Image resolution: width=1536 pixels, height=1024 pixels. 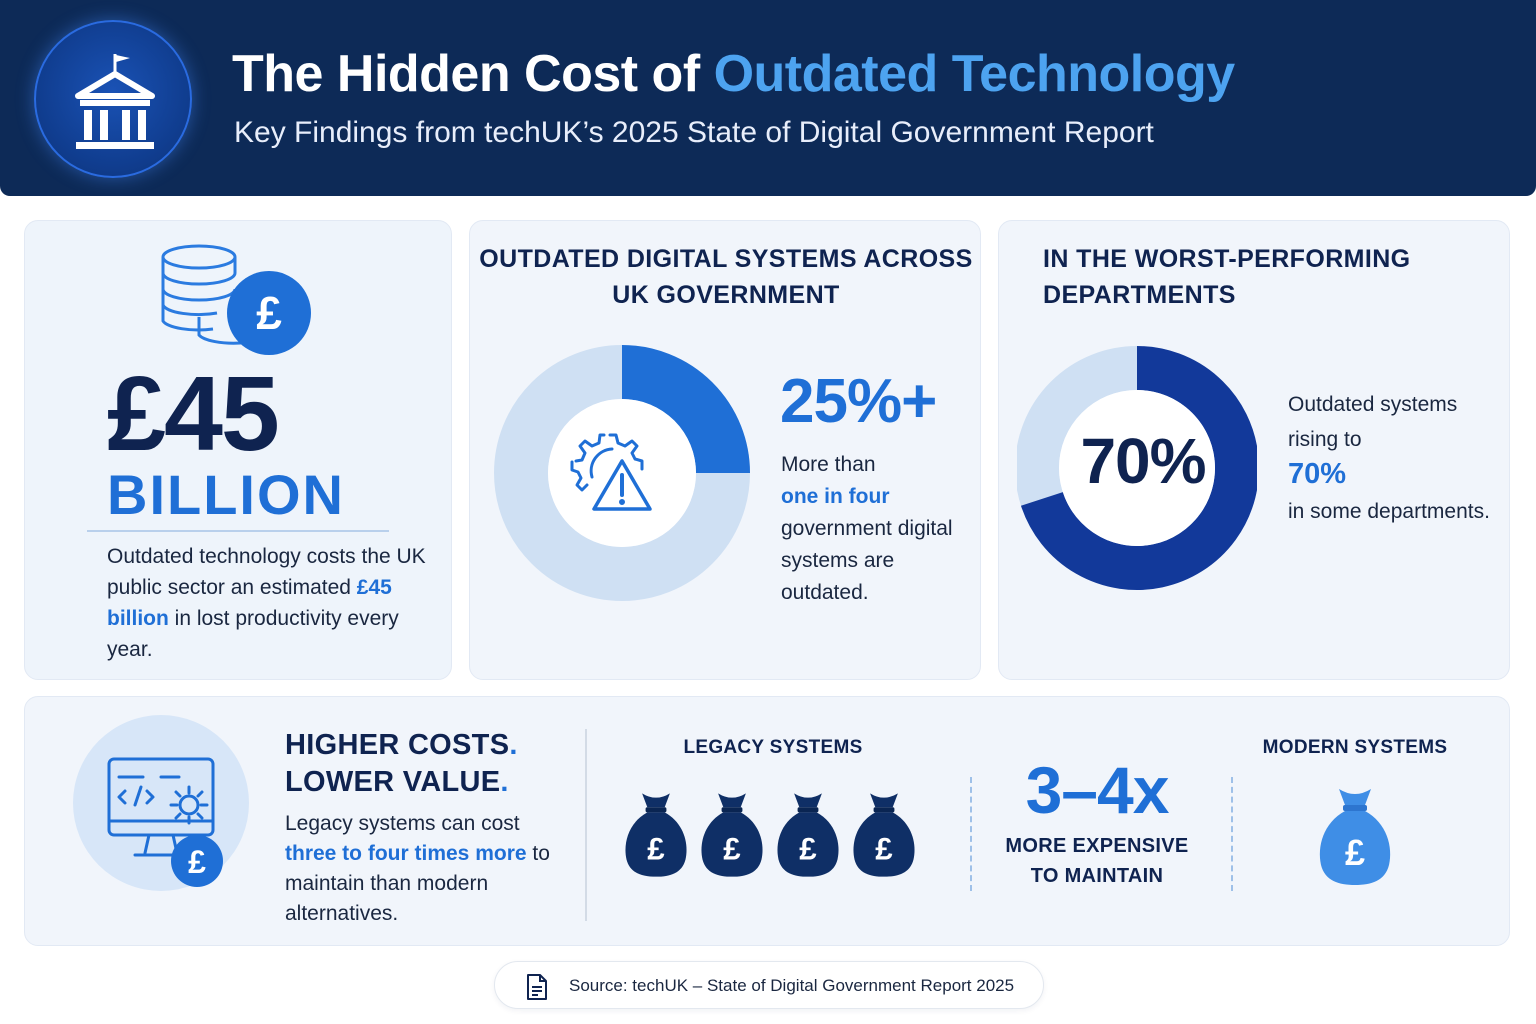 What do you see at coordinates (1317, 474) in the screenshot?
I see `worst-desc-highlight: 70%` at bounding box center [1317, 474].